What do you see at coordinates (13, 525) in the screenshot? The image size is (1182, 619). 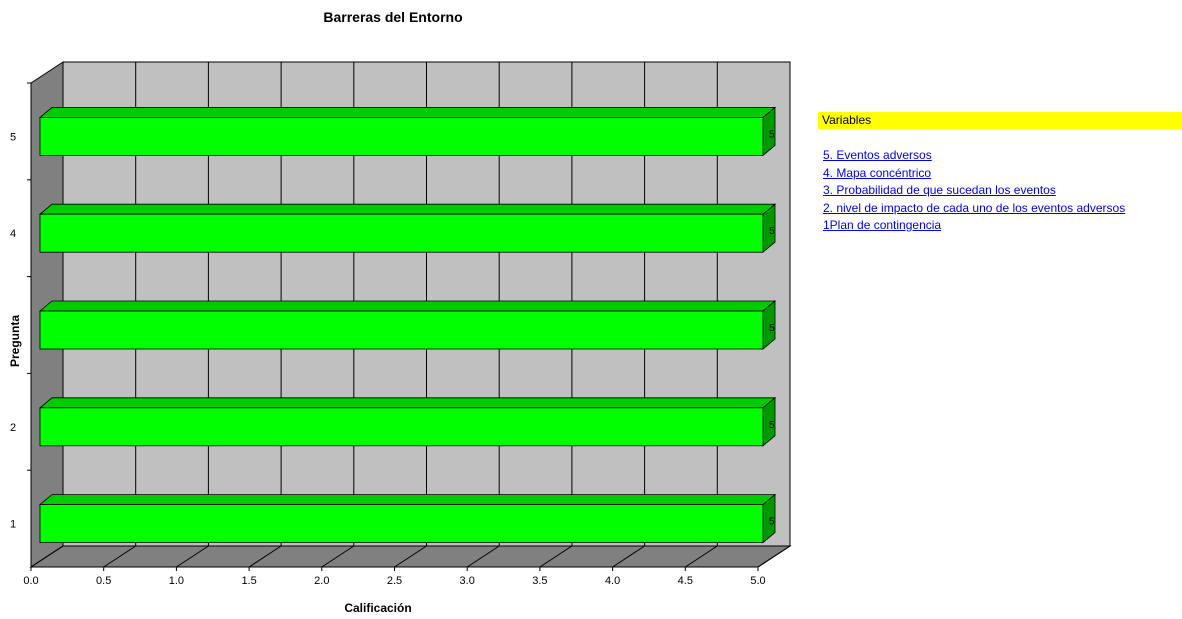 I see `y-tick-label: 1` at bounding box center [13, 525].